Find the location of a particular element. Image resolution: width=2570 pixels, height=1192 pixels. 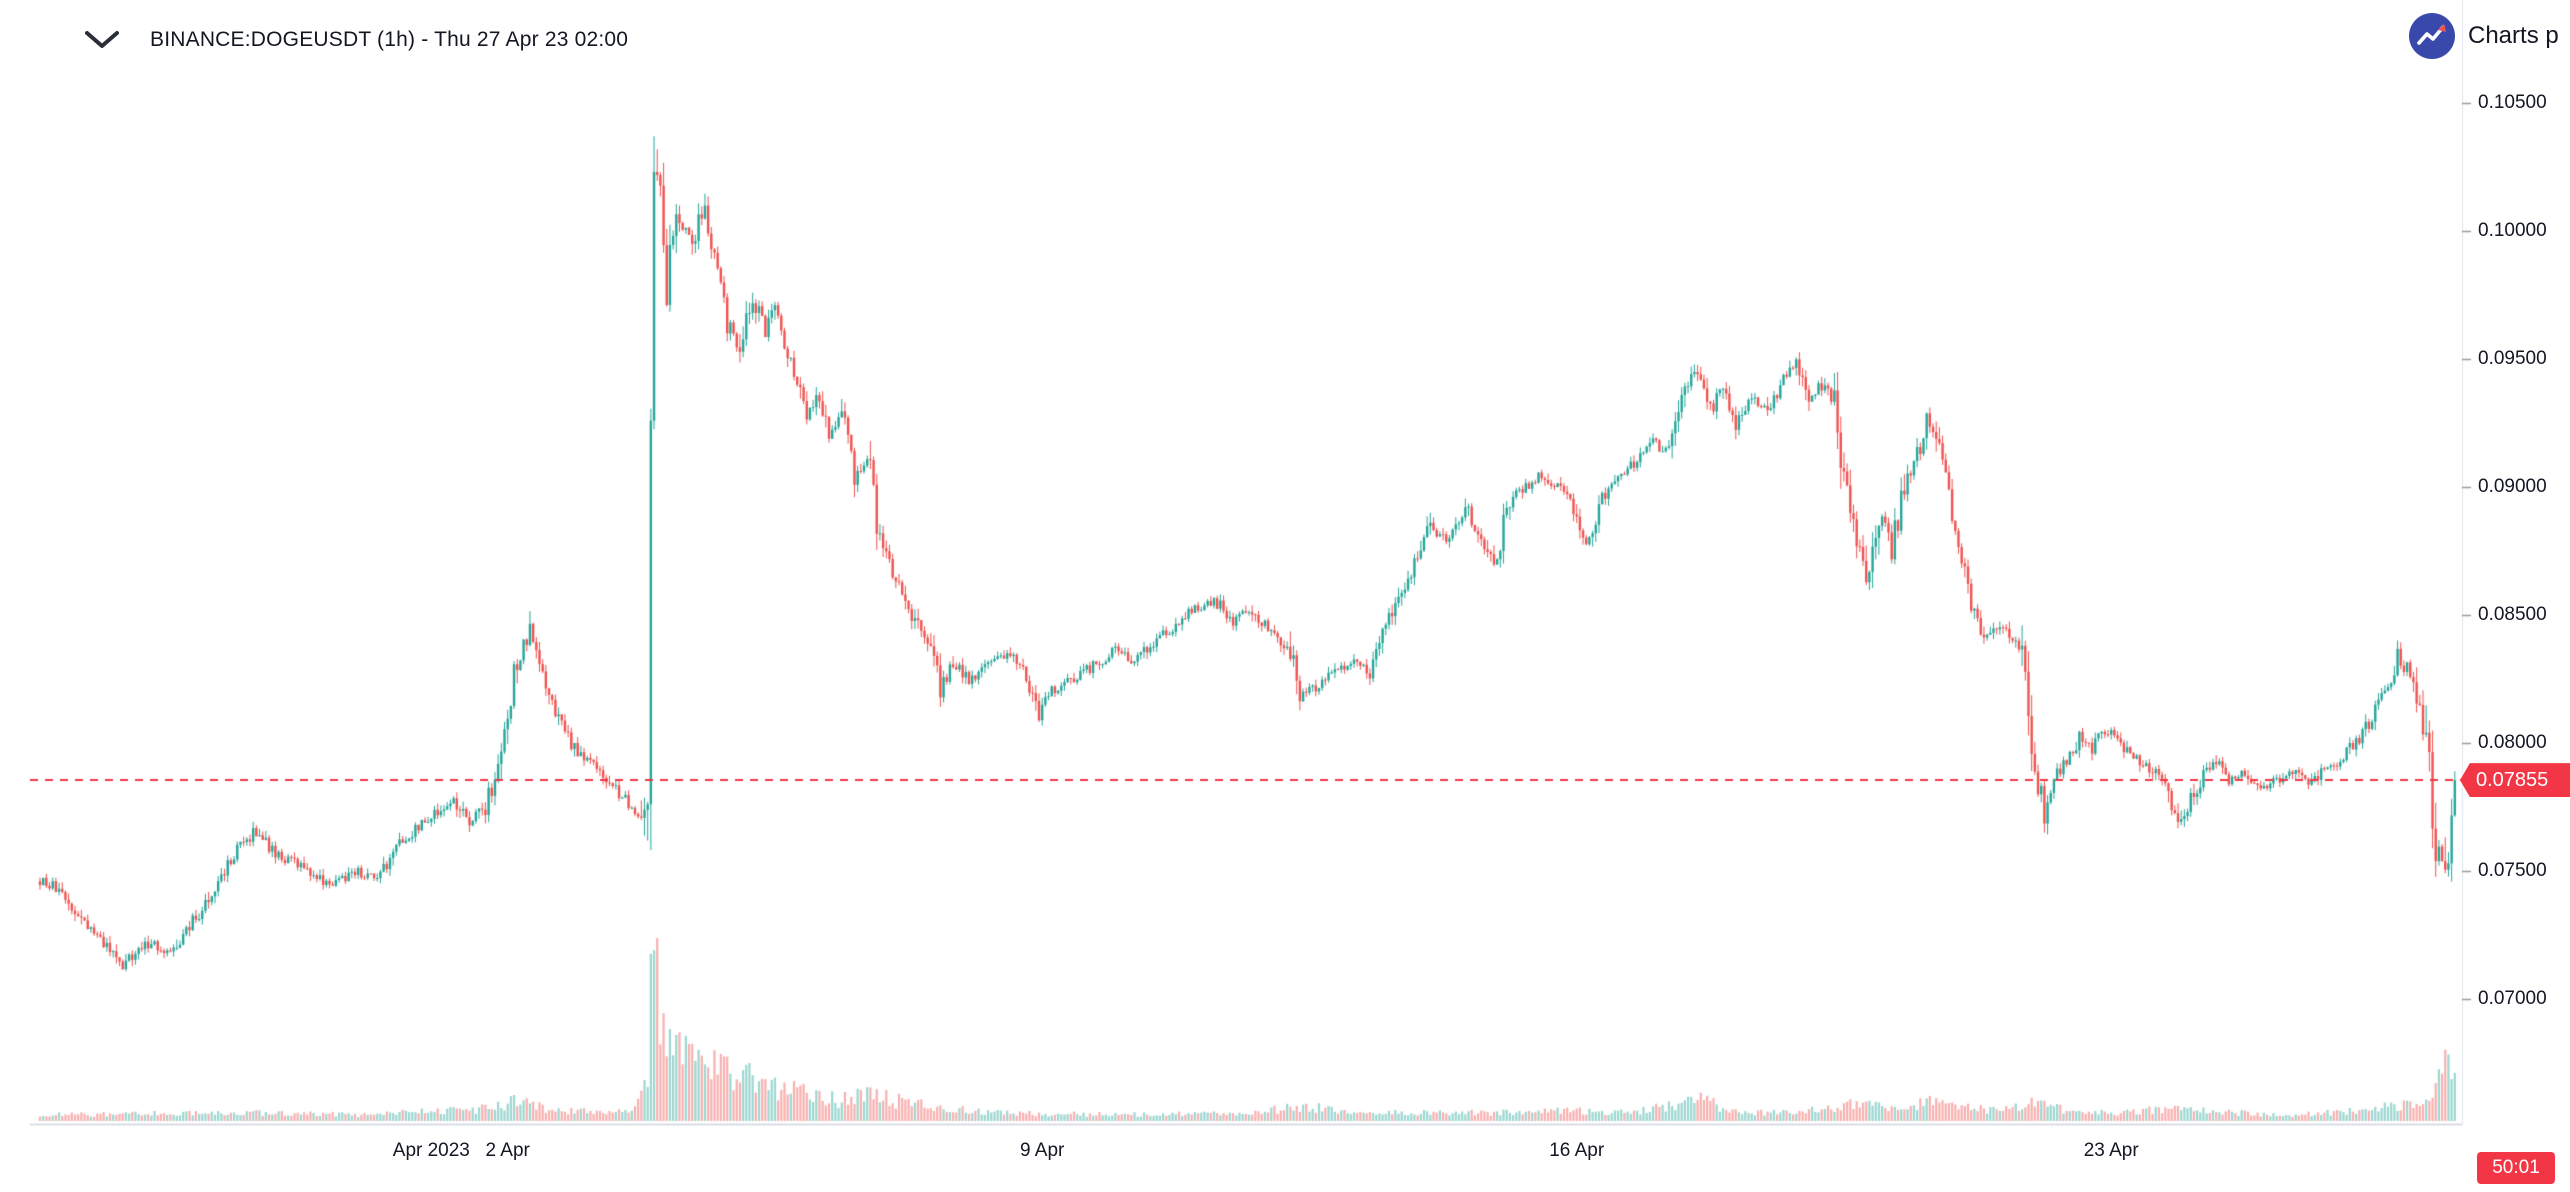

time-tick-label: 9 Apr is located at coordinates (1042, 1150).